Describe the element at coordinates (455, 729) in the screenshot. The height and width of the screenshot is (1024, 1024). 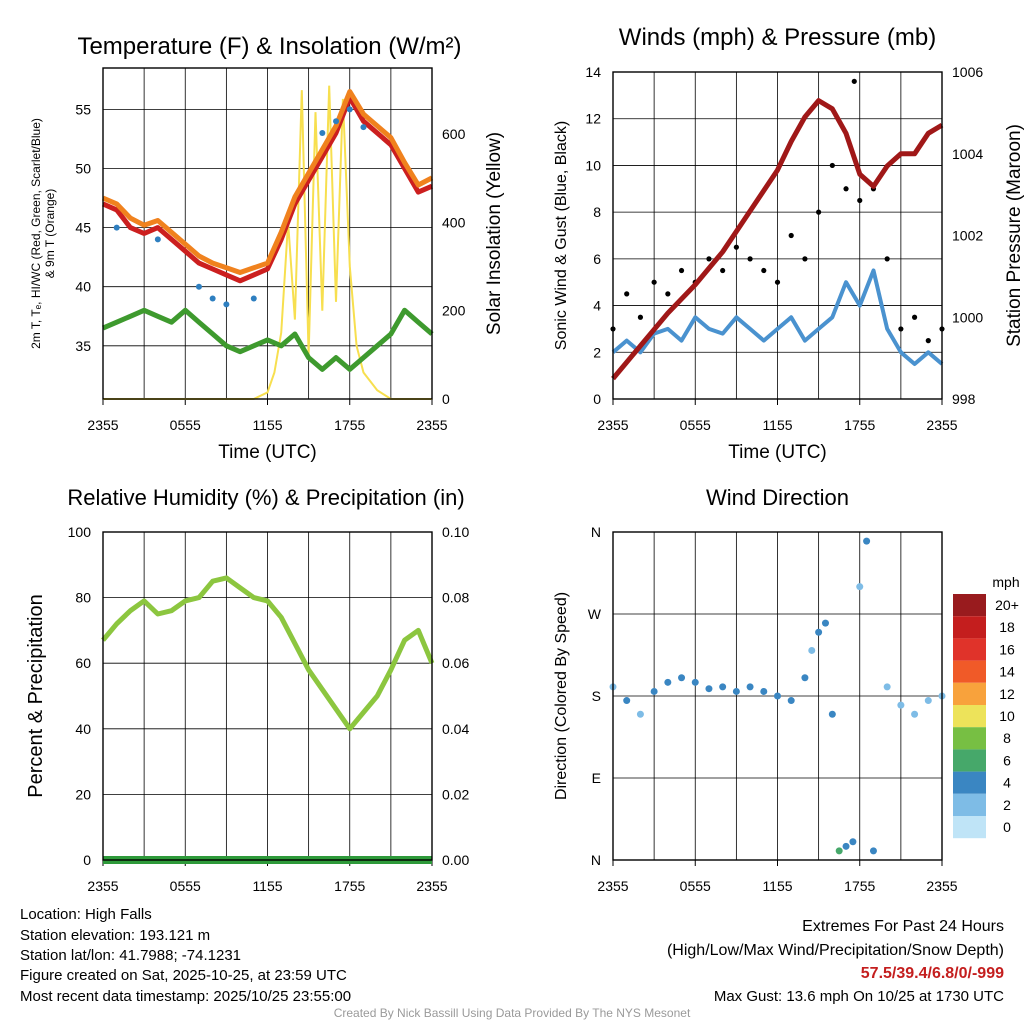
I see `y2-tick-label: 0.04` at that location.